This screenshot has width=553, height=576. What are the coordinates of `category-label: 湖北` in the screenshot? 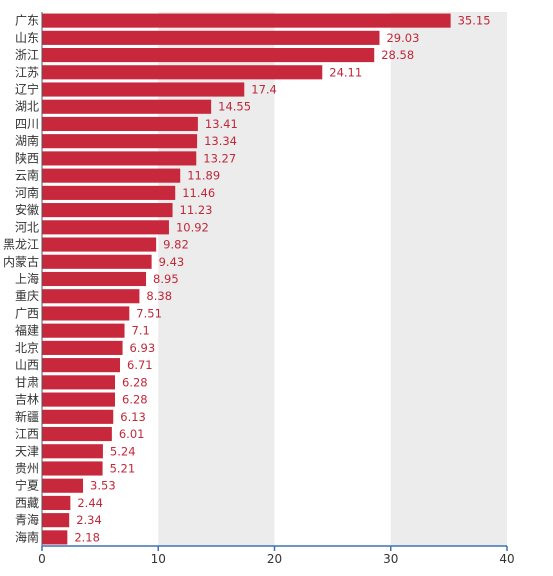 It's located at (27, 106).